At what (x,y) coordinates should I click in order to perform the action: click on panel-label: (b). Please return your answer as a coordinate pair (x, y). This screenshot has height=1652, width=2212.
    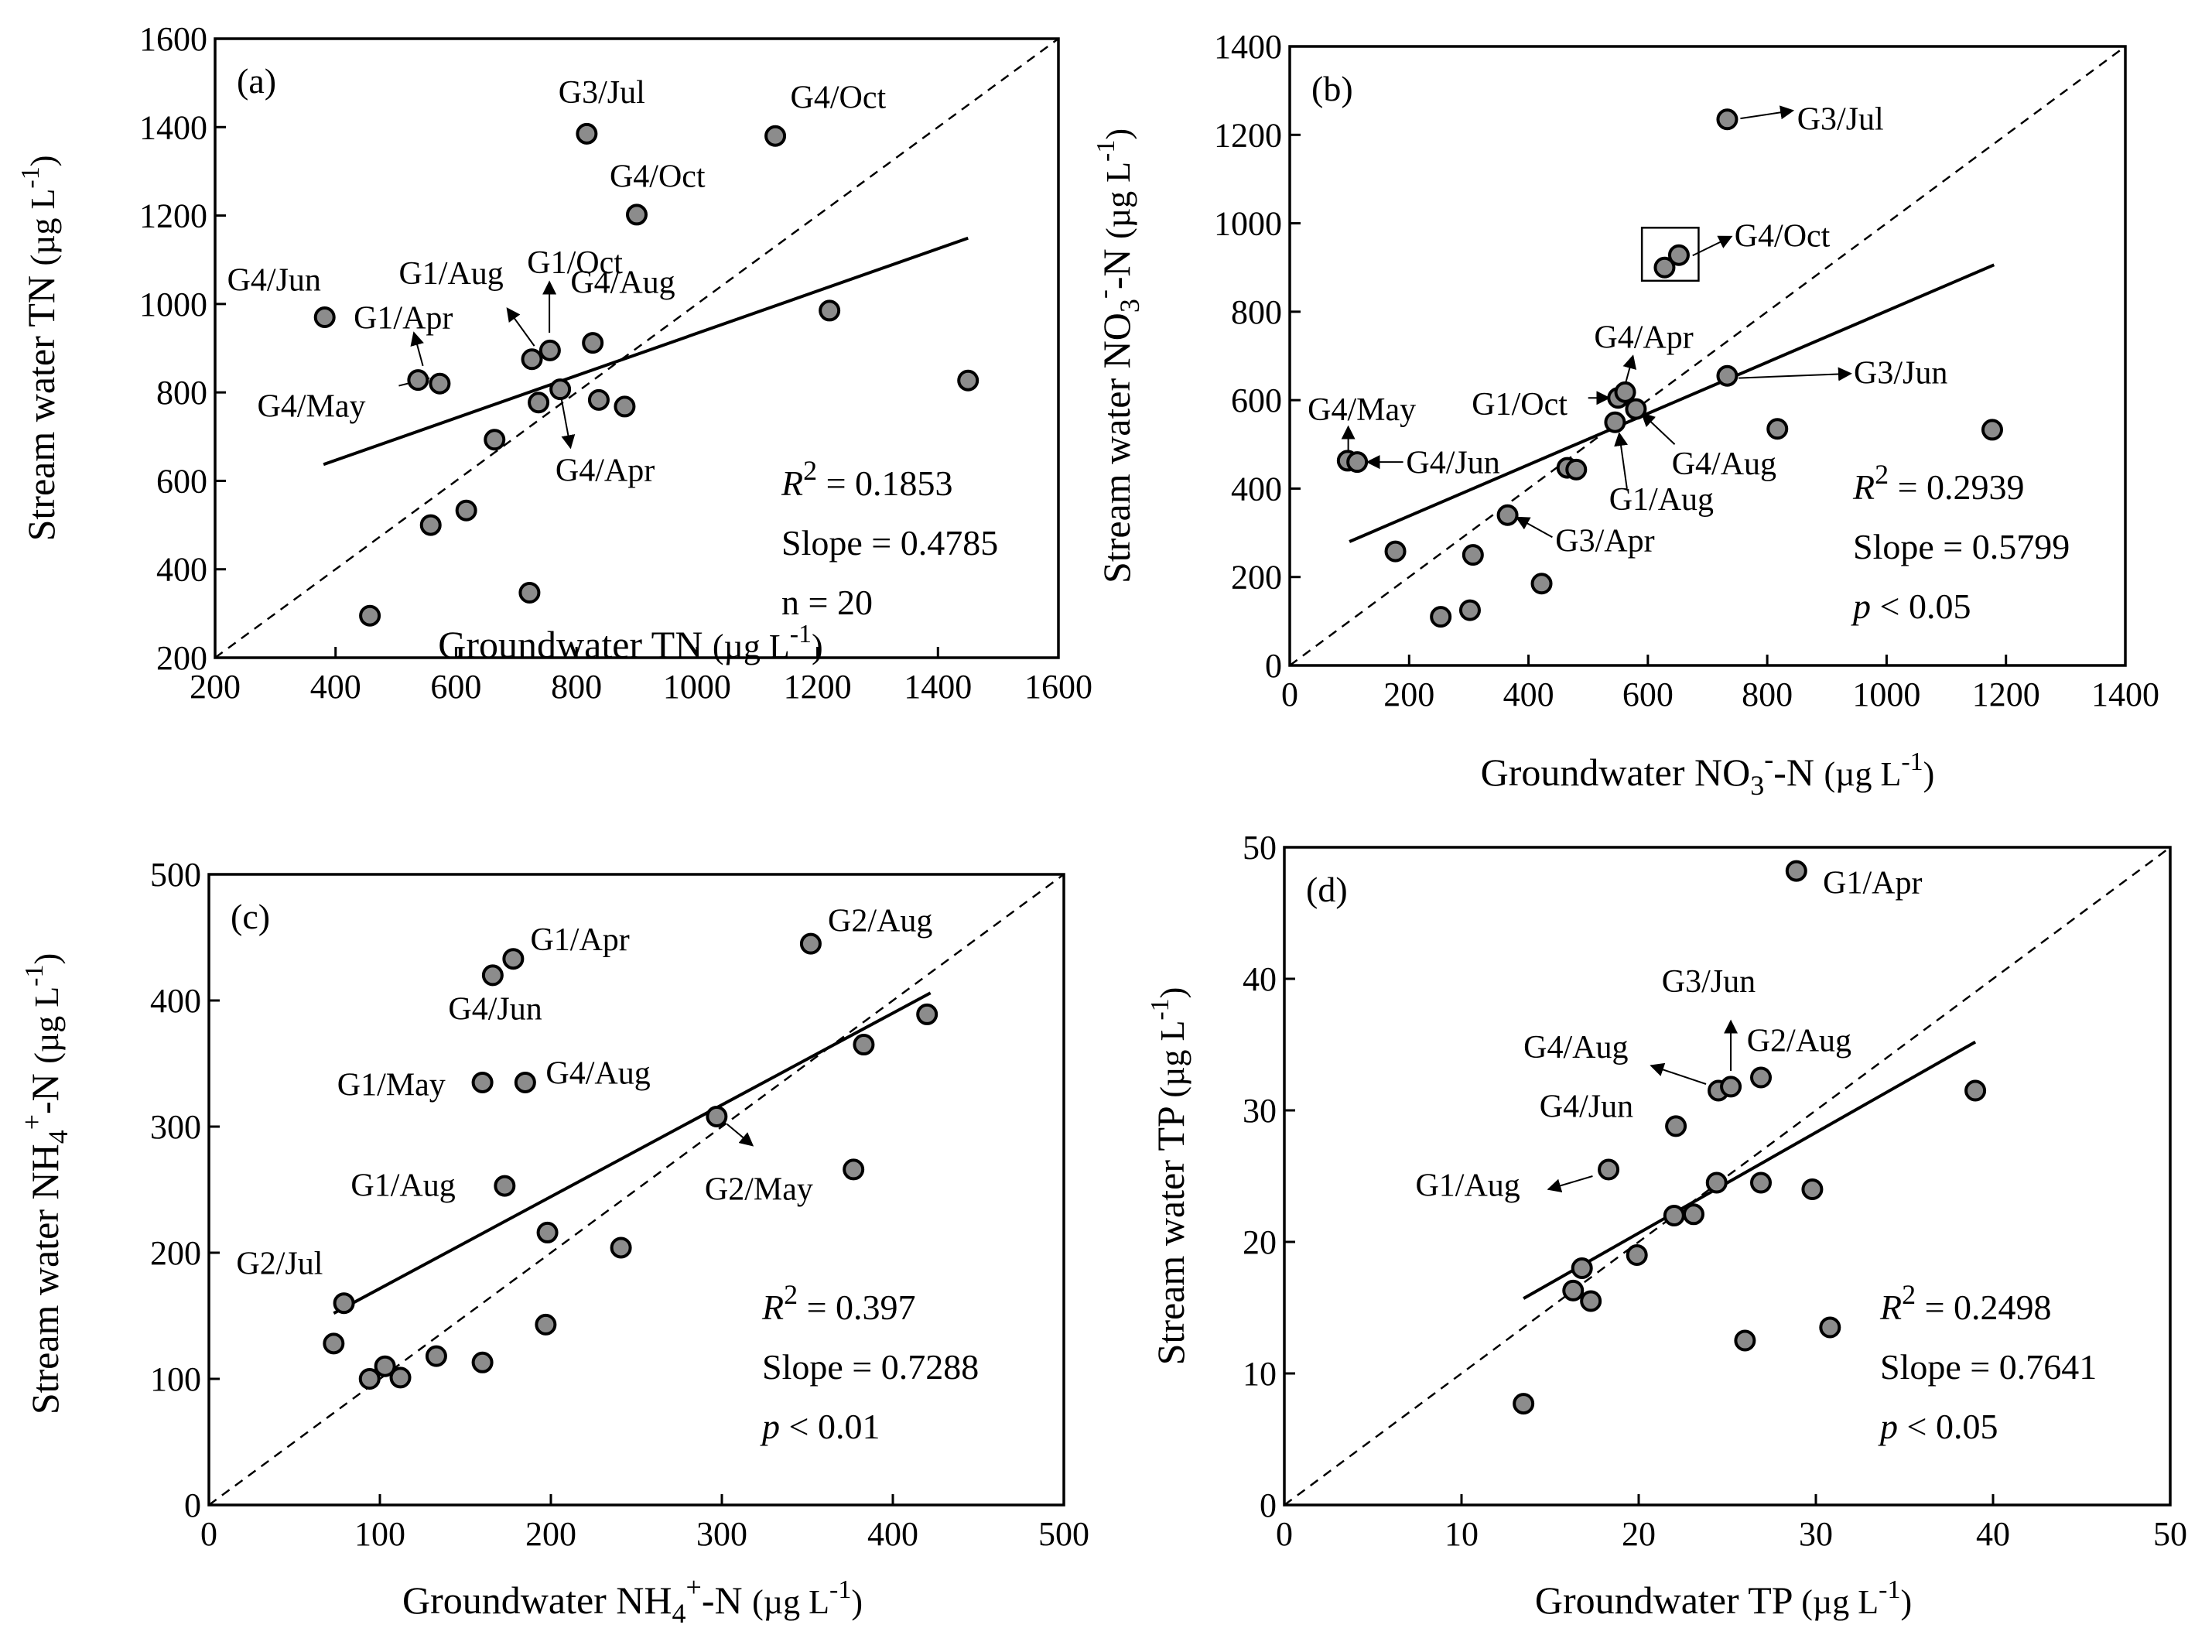
    Looking at the image, I should click on (1332, 89).